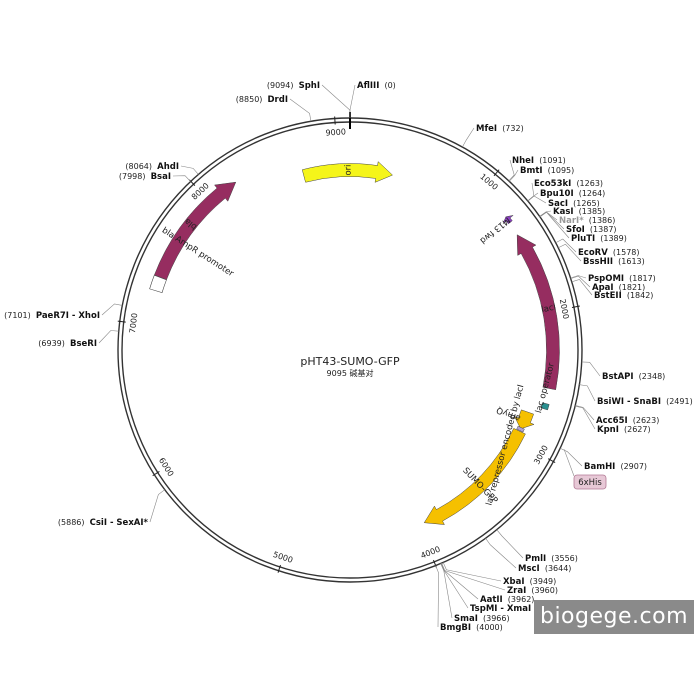 The width and height of the screenshot is (700, 700). I want to click on site-name: BmgBI, so click(455, 628).